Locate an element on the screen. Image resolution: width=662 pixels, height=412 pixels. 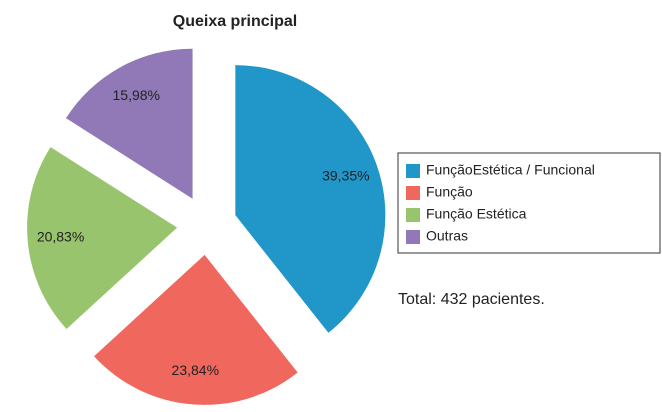
value-label: 39,35% is located at coordinates (345, 175).